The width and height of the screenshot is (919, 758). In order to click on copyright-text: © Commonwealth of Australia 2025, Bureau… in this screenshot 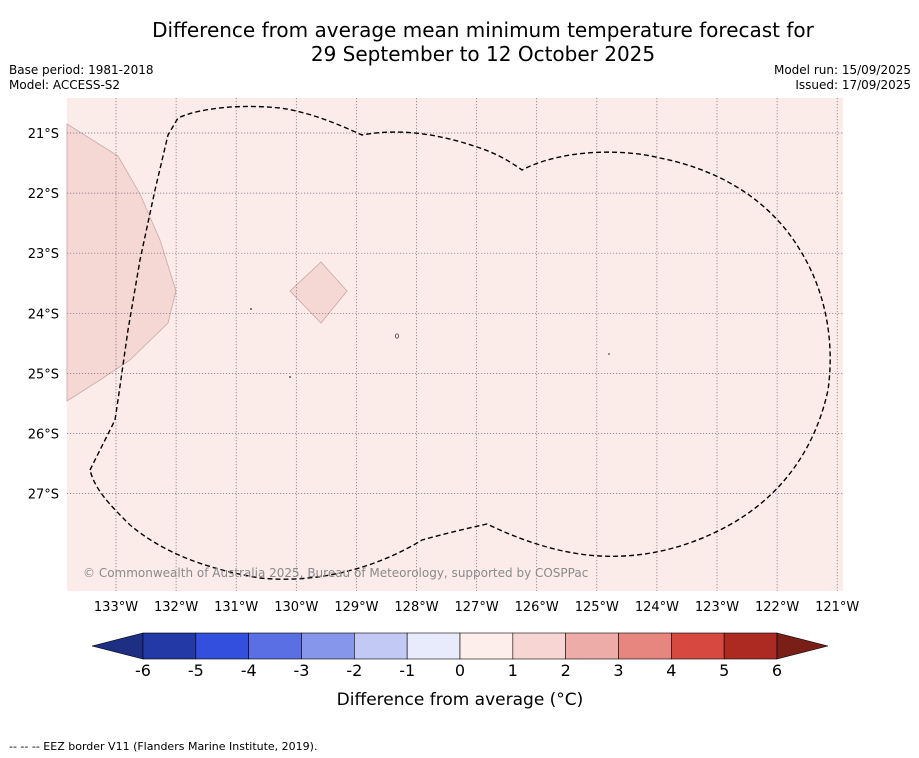, I will do `click(335, 573)`.